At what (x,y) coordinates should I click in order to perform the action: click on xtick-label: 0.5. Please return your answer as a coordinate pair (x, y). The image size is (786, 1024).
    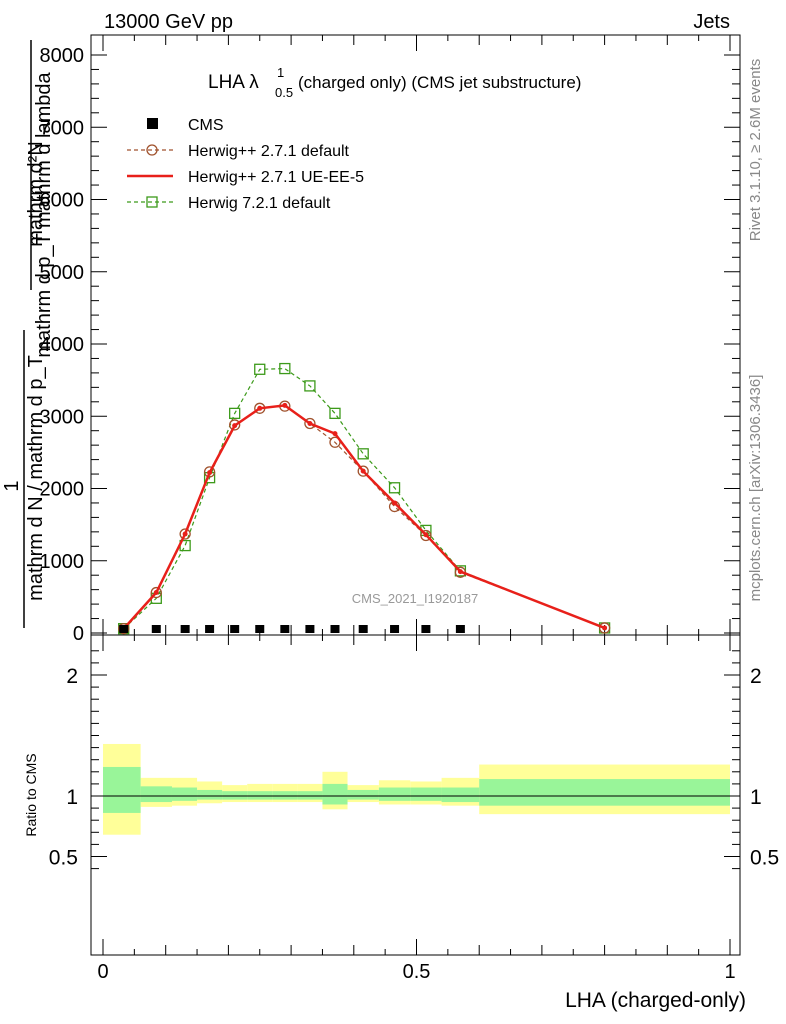
    Looking at the image, I should click on (417, 972).